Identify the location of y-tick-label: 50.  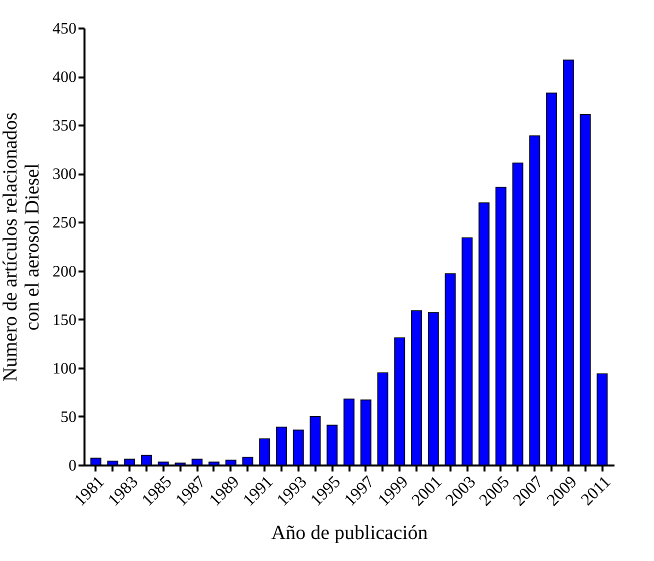
(68, 417).